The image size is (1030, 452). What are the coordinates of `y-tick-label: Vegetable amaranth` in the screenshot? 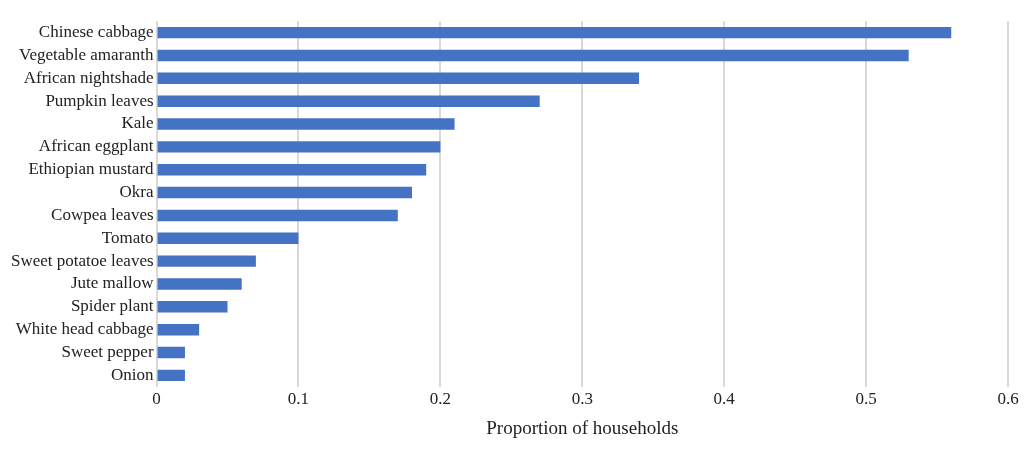 It's located at (87, 54).